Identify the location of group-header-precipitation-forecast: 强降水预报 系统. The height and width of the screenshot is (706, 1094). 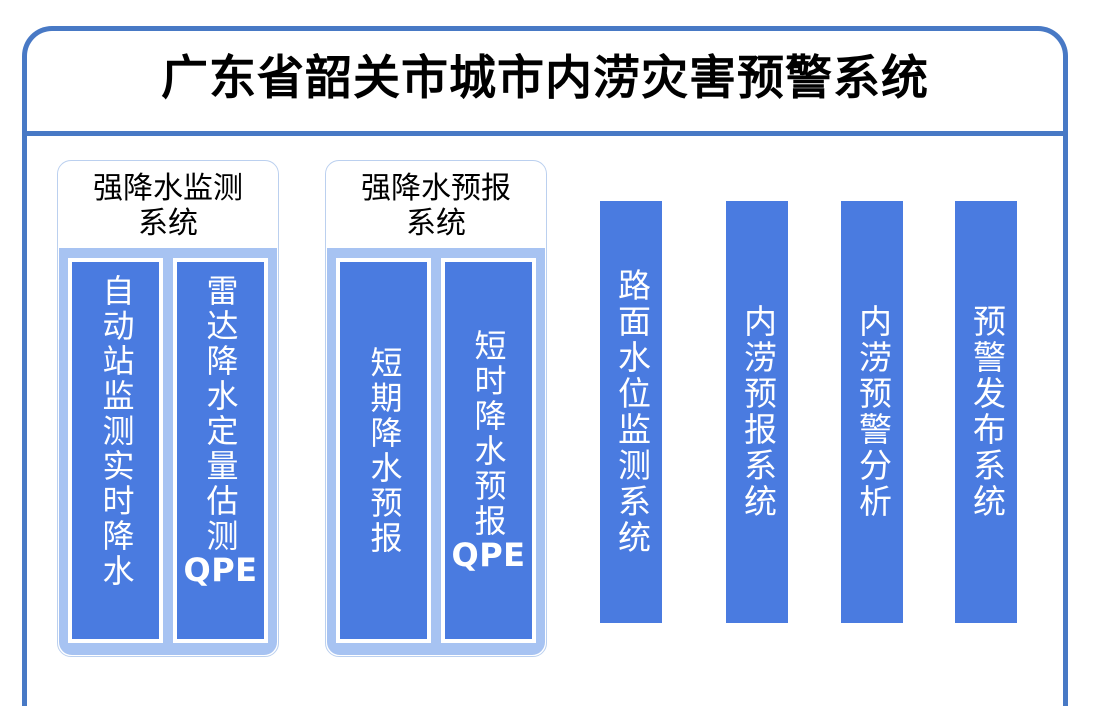
(436, 204).